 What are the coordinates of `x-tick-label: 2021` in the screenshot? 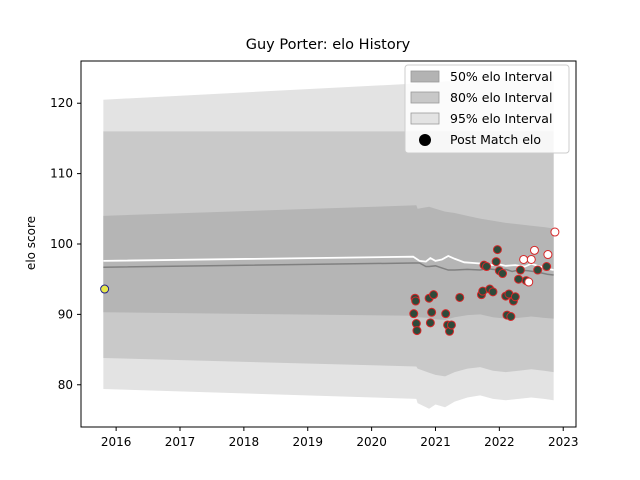 It's located at (435, 442).